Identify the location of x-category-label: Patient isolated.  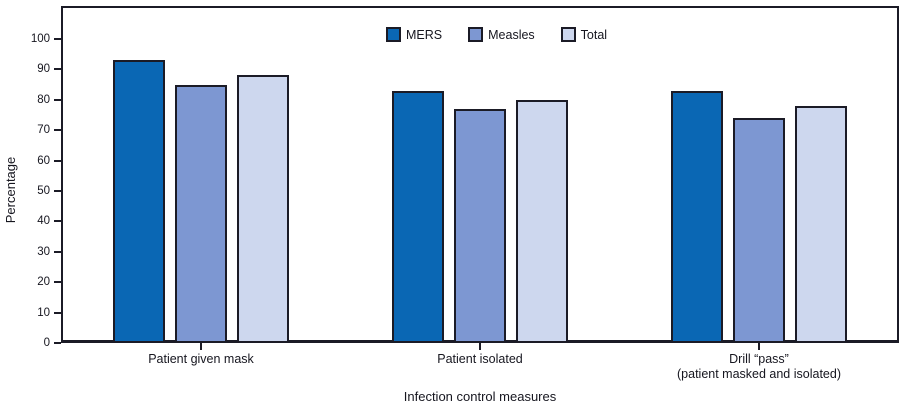
(480, 359).